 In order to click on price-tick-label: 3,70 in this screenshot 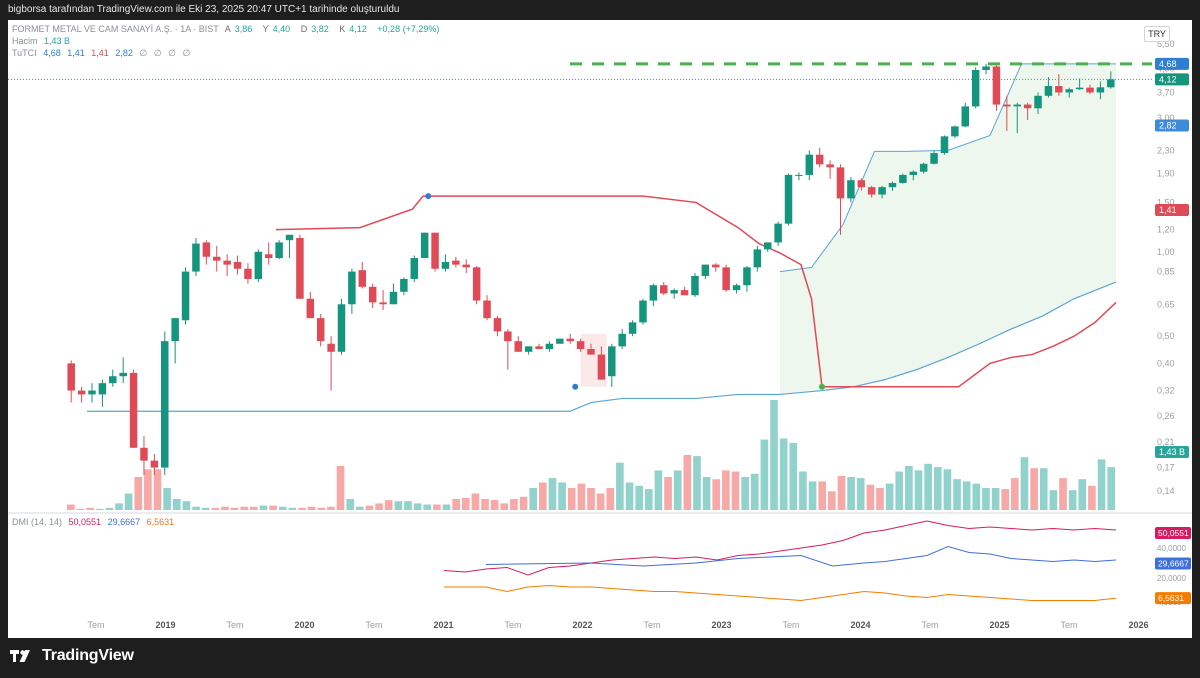, I will do `click(1166, 92)`.